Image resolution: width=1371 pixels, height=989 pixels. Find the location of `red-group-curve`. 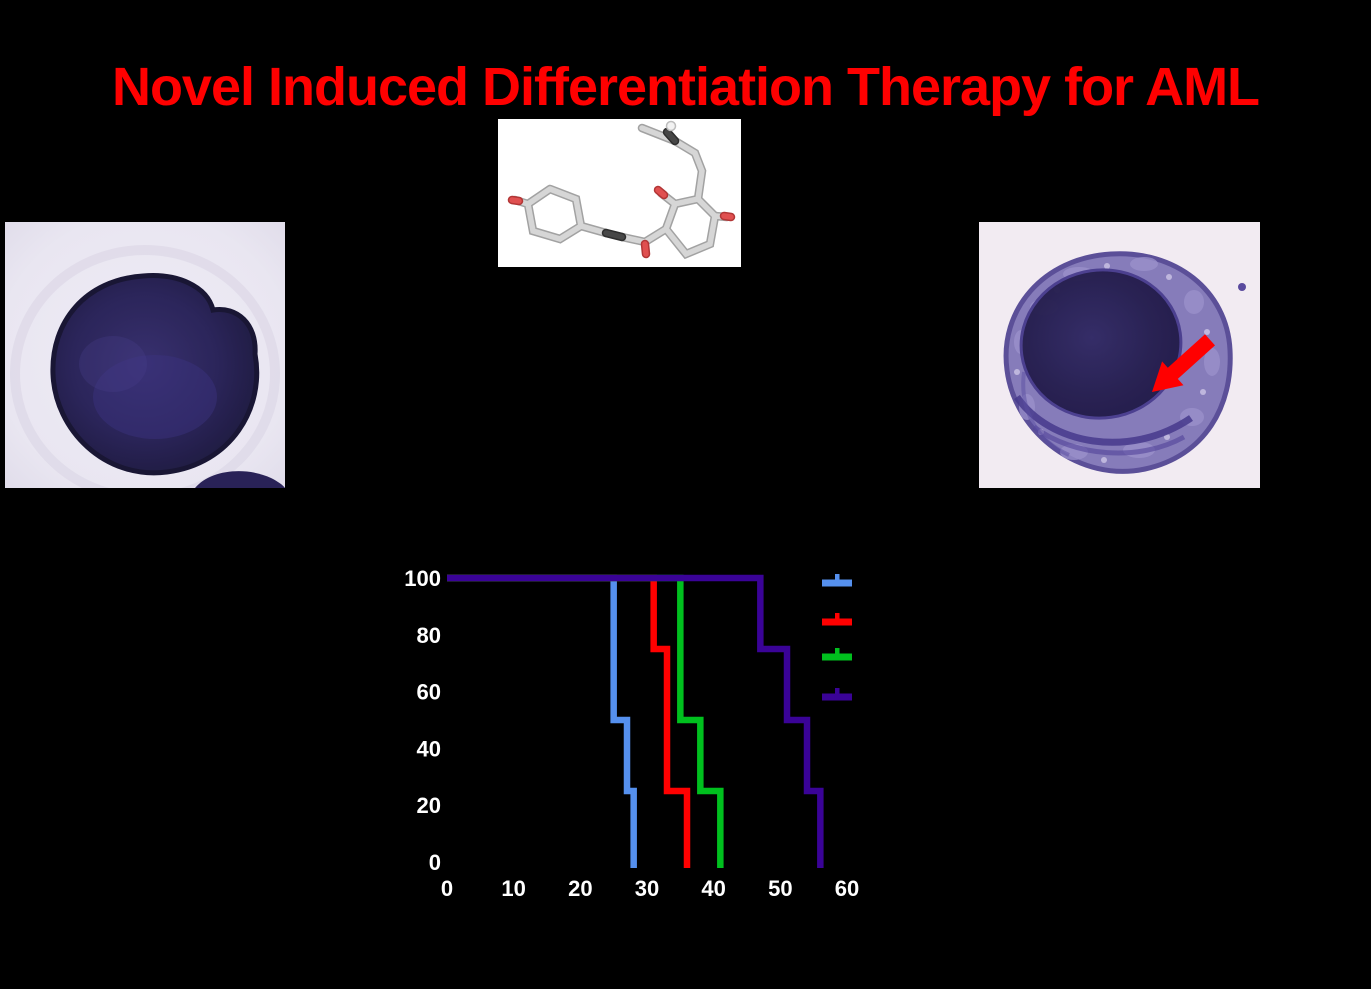

red-group-curve is located at coordinates (569, 721).